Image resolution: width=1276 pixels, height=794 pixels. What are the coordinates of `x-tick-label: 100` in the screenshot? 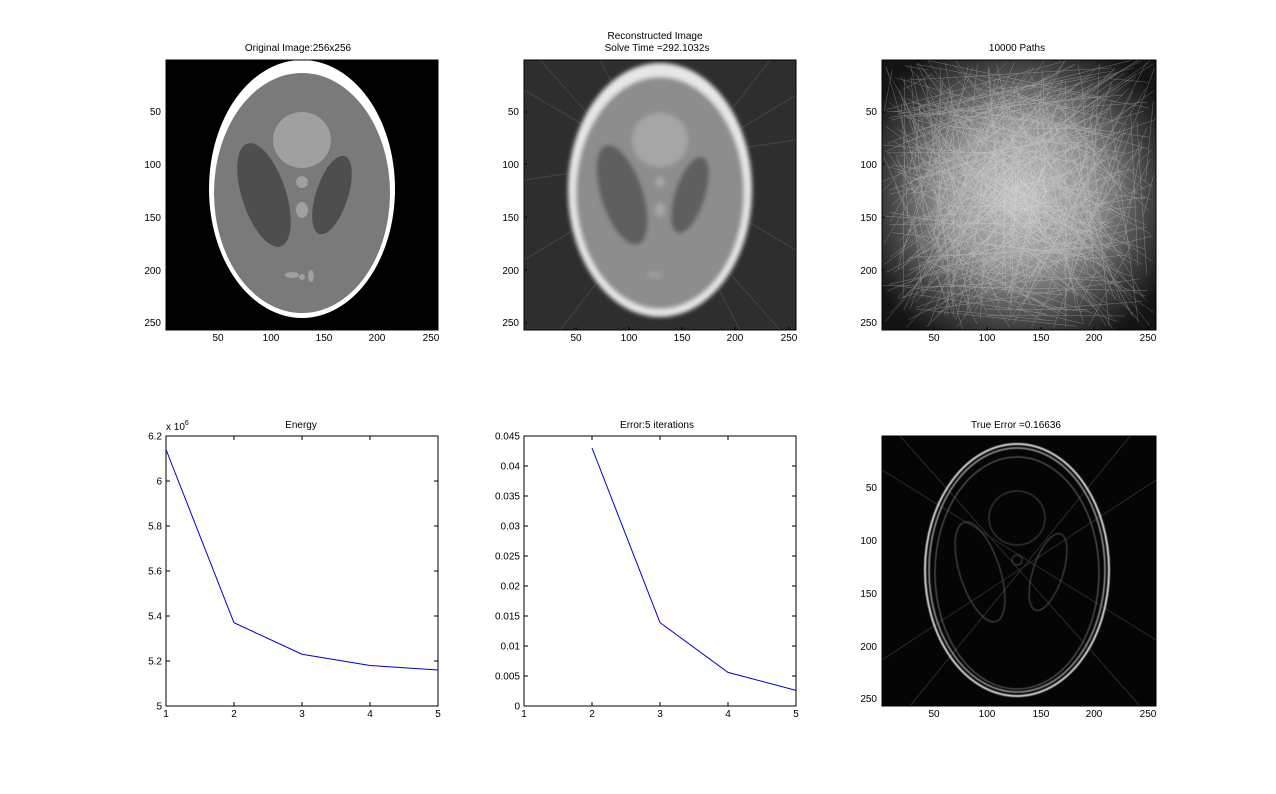 It's located at (629, 338).